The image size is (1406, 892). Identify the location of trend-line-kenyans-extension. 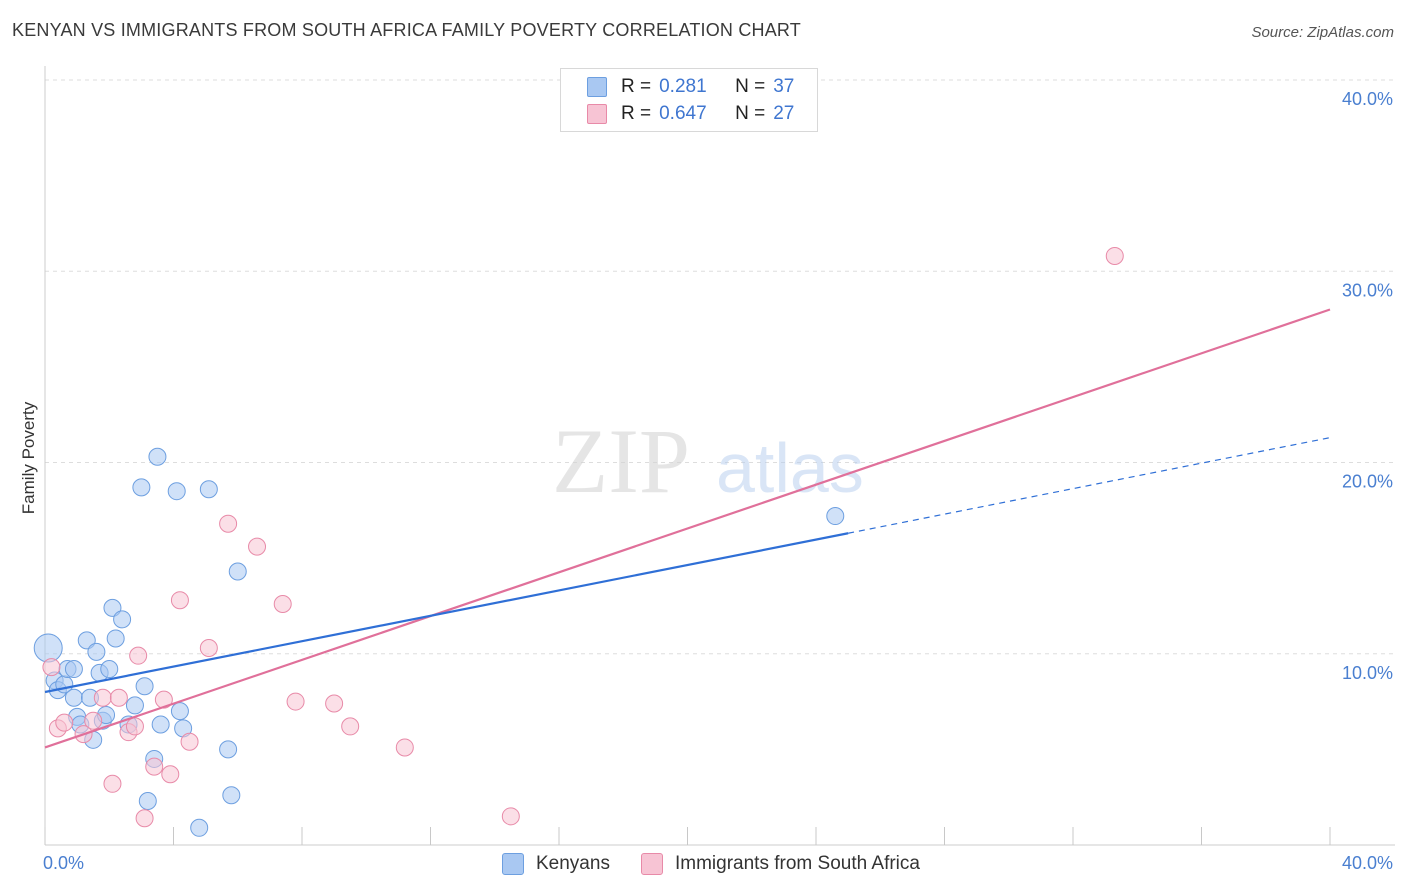
(1089, 485).